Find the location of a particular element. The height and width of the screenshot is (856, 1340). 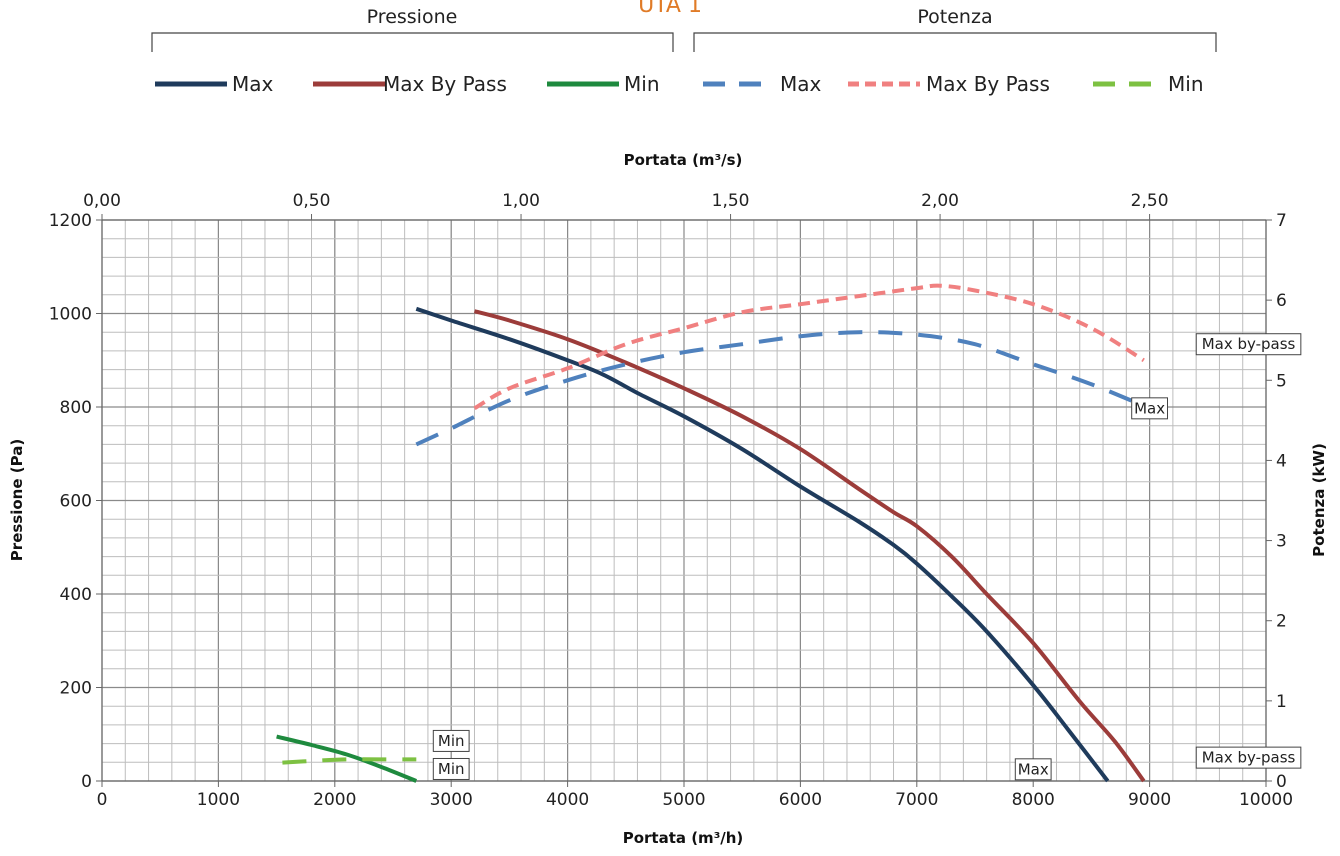

legend-item-power-max-by-pass: Max By Pass is located at coordinates (949, 84).